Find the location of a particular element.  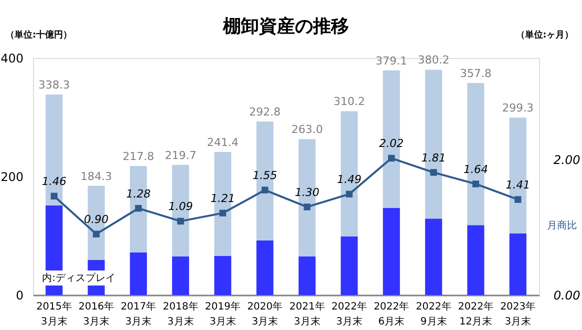

data-label: 1.41 is located at coordinates (518, 185).